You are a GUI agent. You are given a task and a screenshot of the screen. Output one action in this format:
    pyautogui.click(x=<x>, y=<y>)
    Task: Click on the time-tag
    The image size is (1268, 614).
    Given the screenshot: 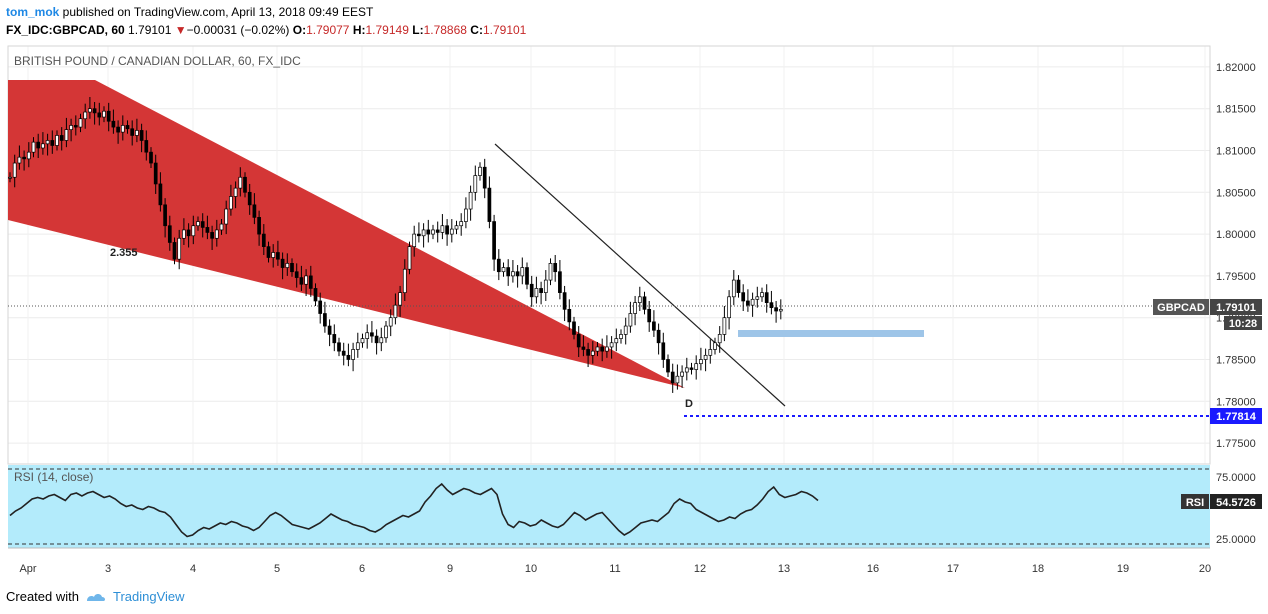 What is the action you would take?
    pyautogui.click(x=1243, y=323)
    